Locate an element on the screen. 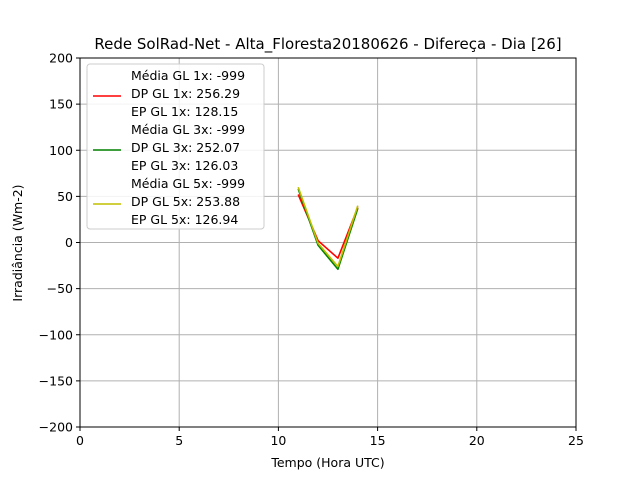 The height and width of the screenshot is (485, 640). x-tick-label: 15 is located at coordinates (378, 440).